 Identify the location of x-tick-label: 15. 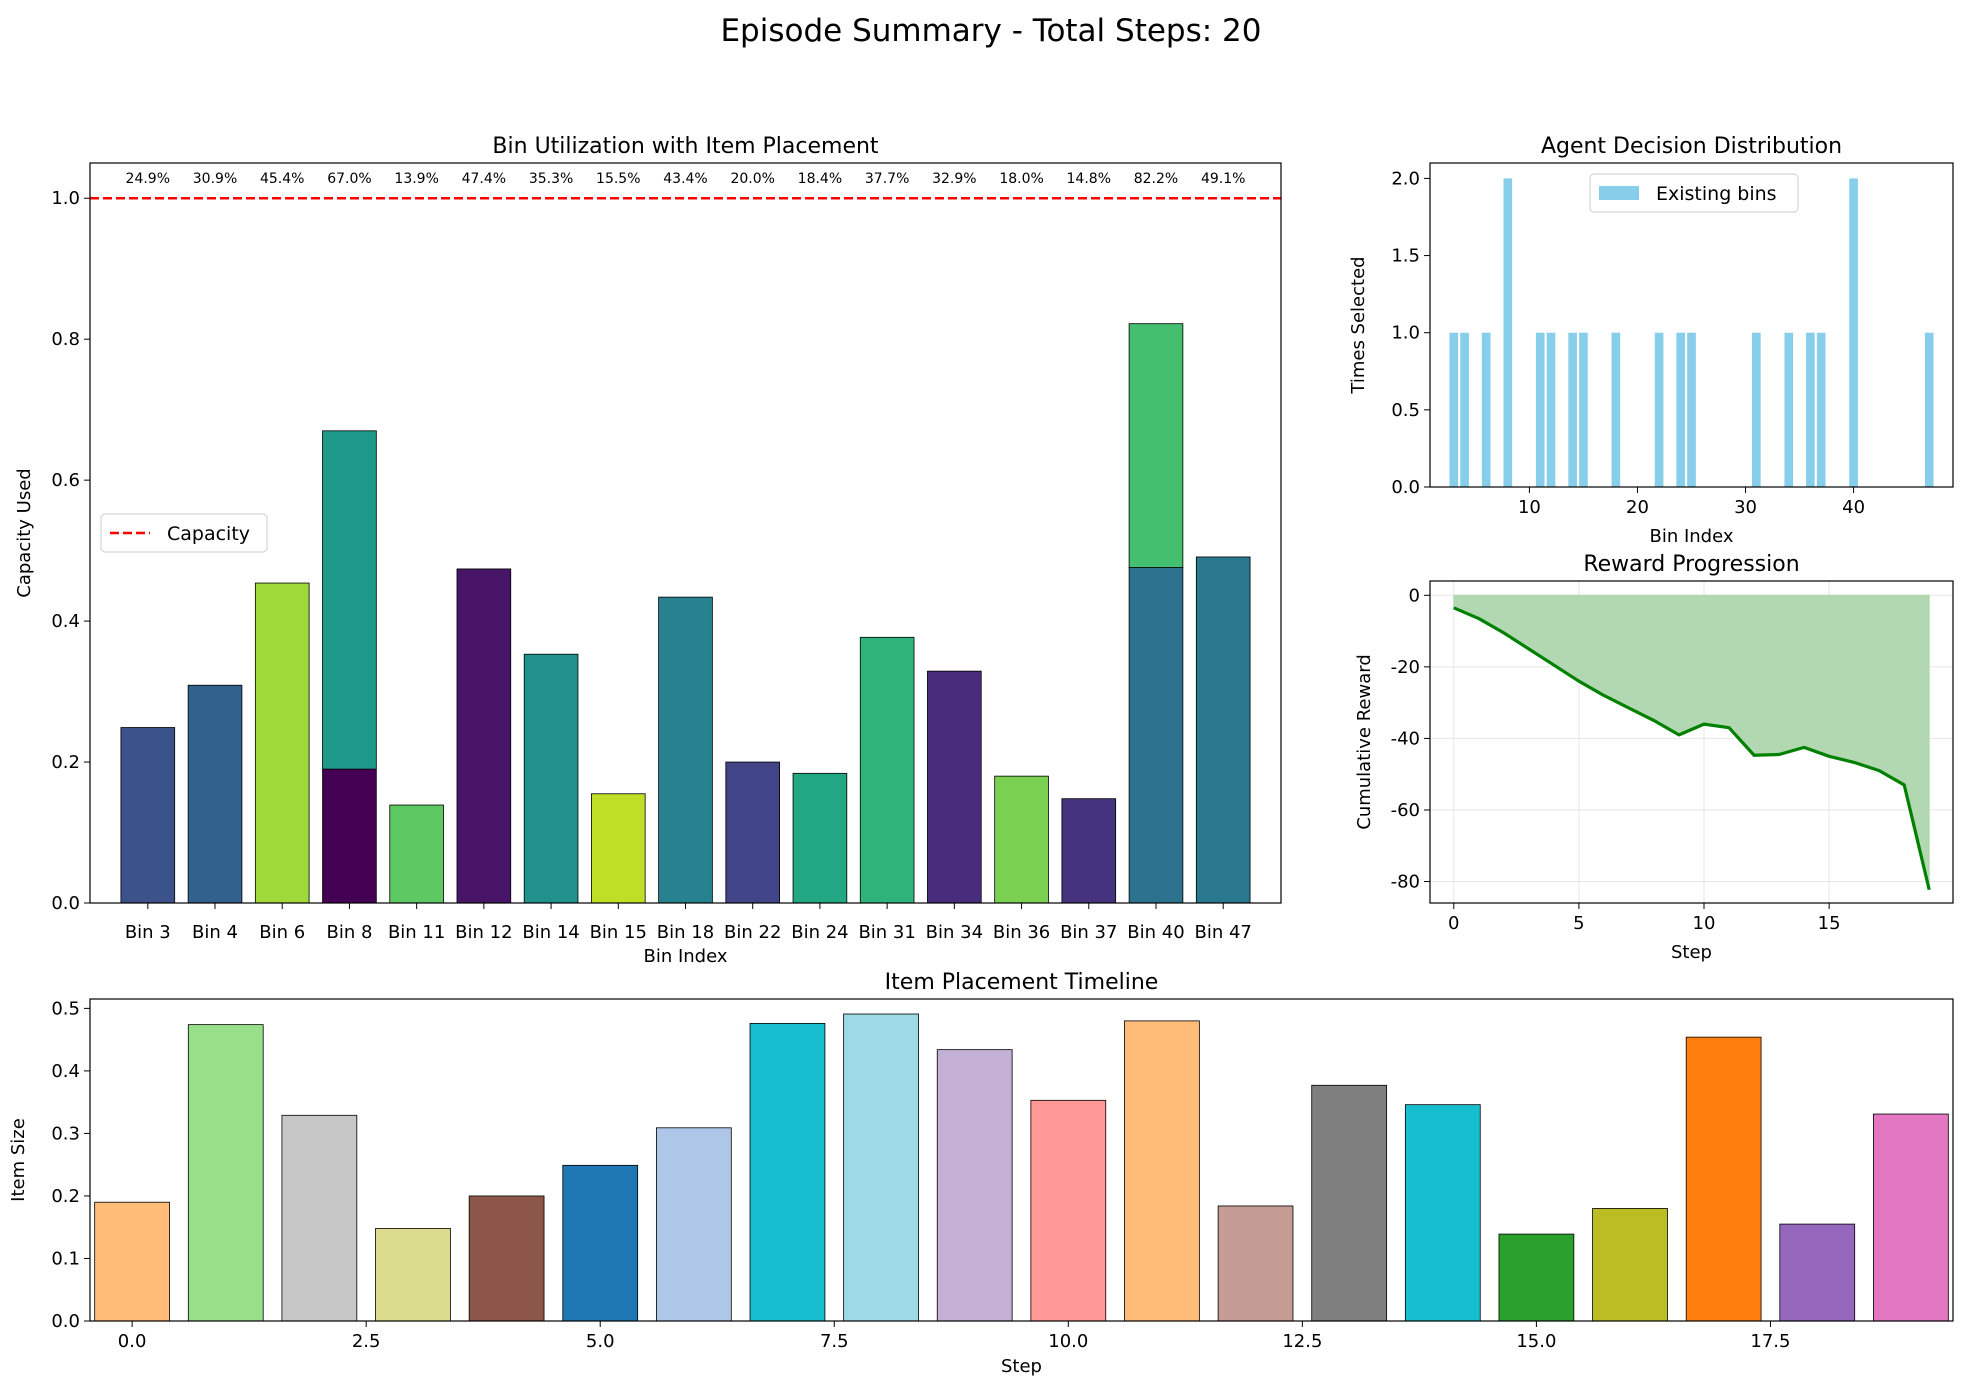
(1829, 923).